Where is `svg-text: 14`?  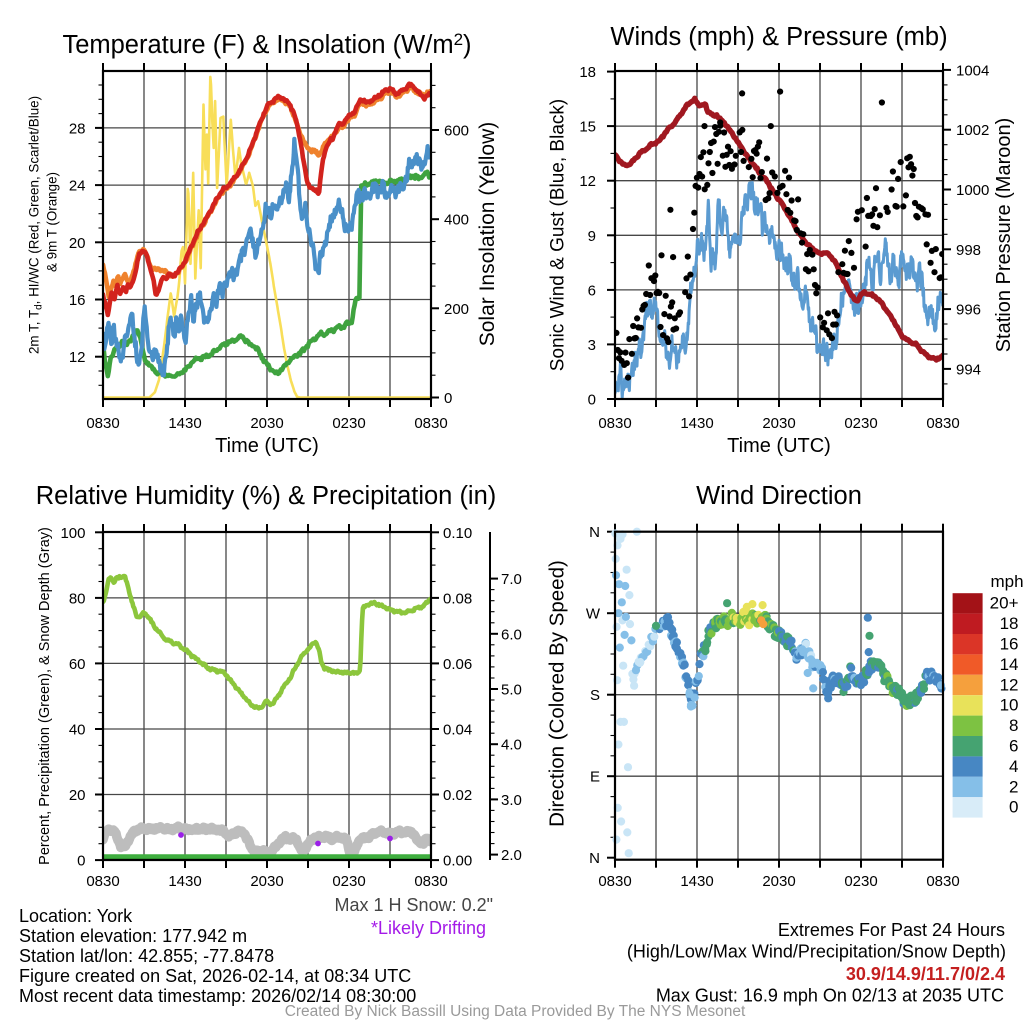
svg-text: 14 is located at coordinates (1009, 664).